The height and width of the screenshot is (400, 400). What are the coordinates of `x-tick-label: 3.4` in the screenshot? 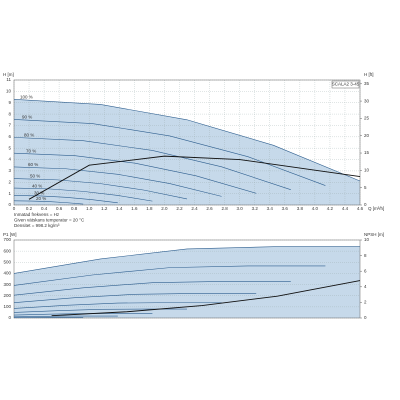 It's located at (270, 208).